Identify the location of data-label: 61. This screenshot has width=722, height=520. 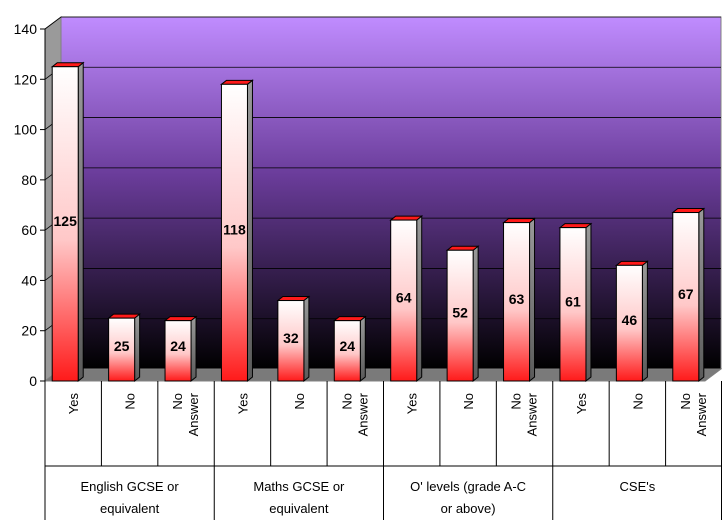
(573, 301).